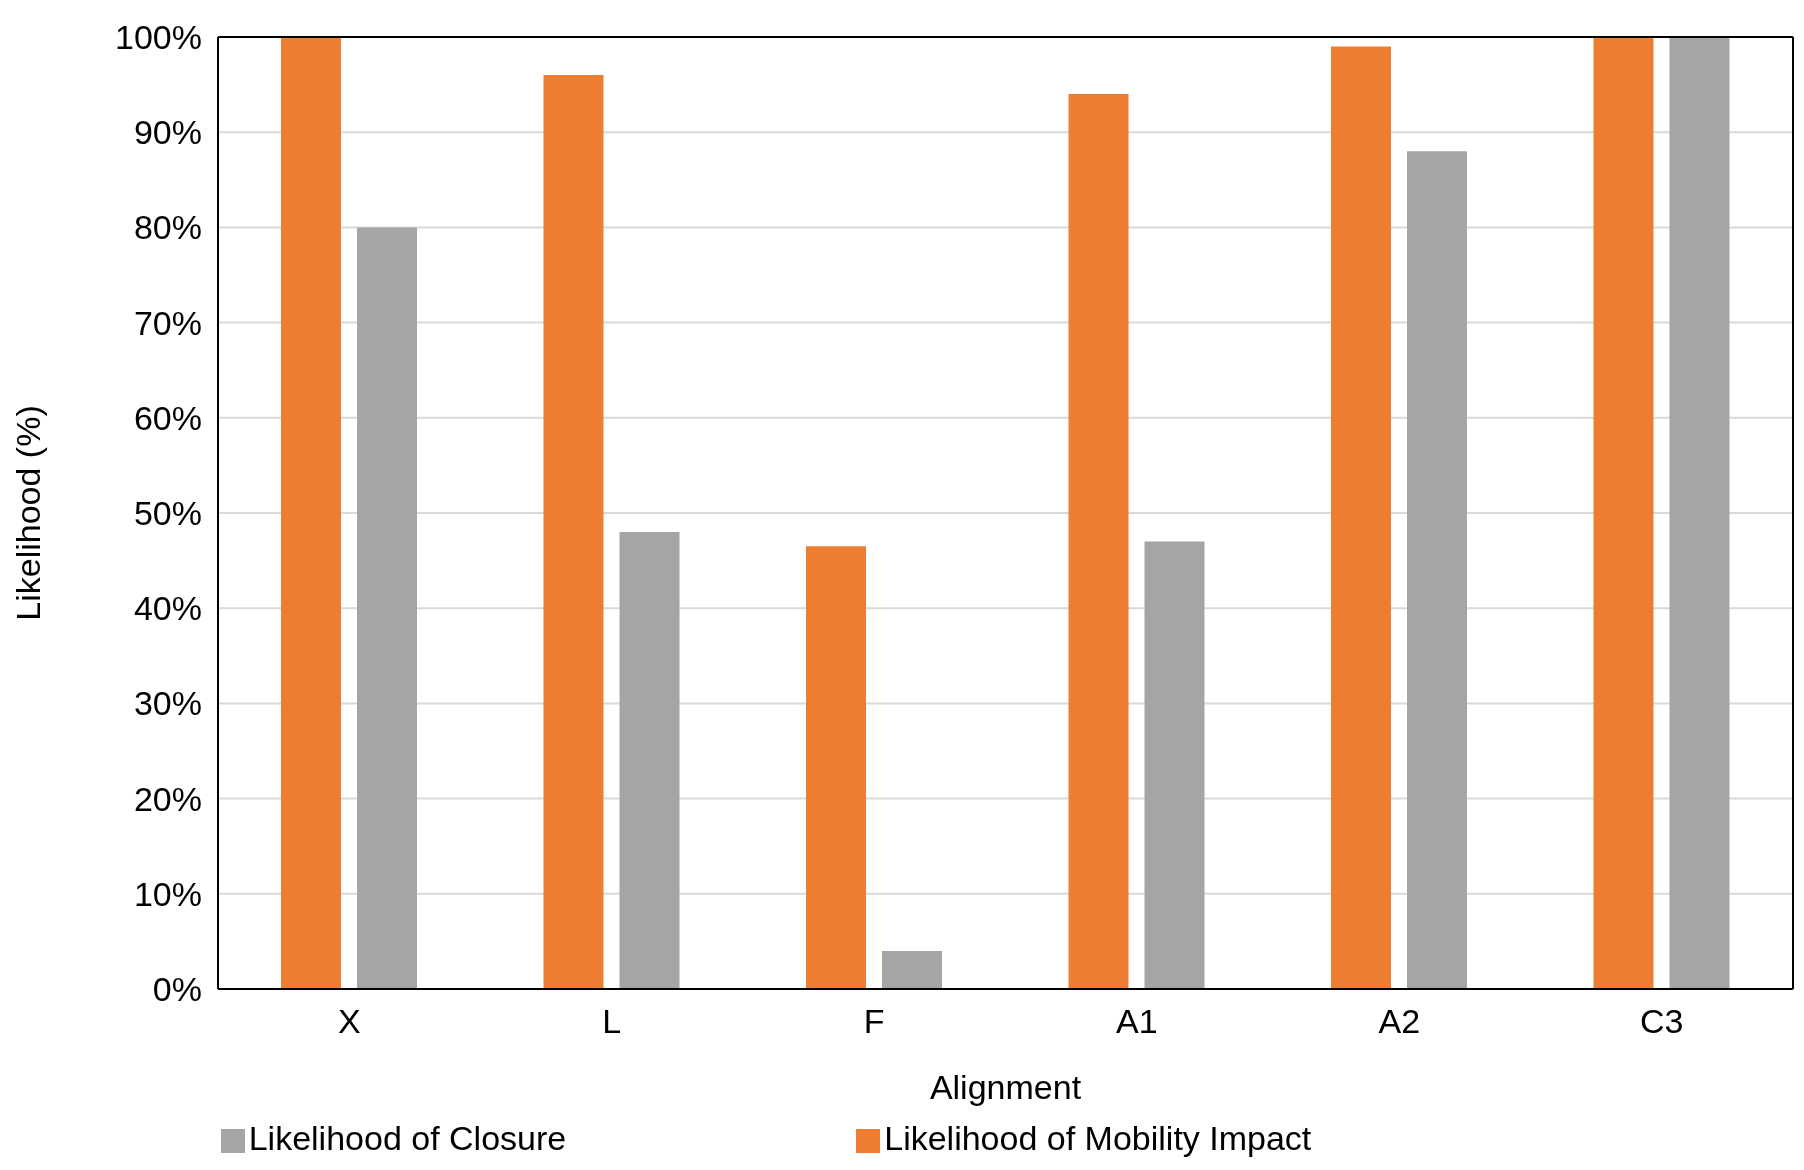  What do you see at coordinates (28, 513) in the screenshot?
I see `y-axis-title: Likelihood (%)` at bounding box center [28, 513].